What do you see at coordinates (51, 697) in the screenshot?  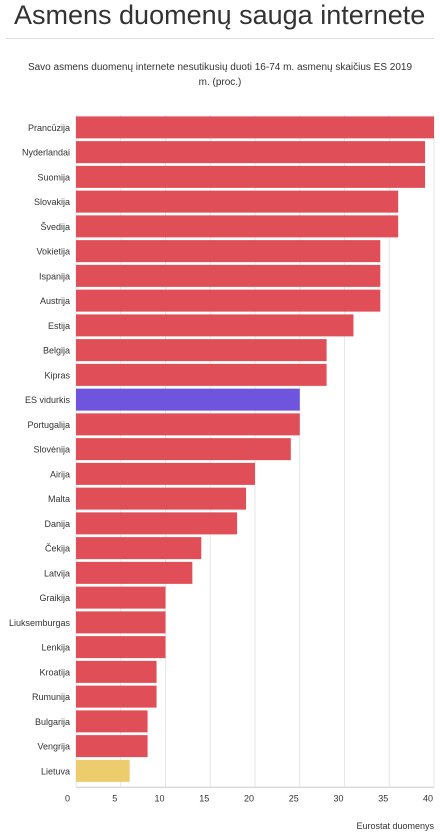 I see `category-label: Rumunija` at bounding box center [51, 697].